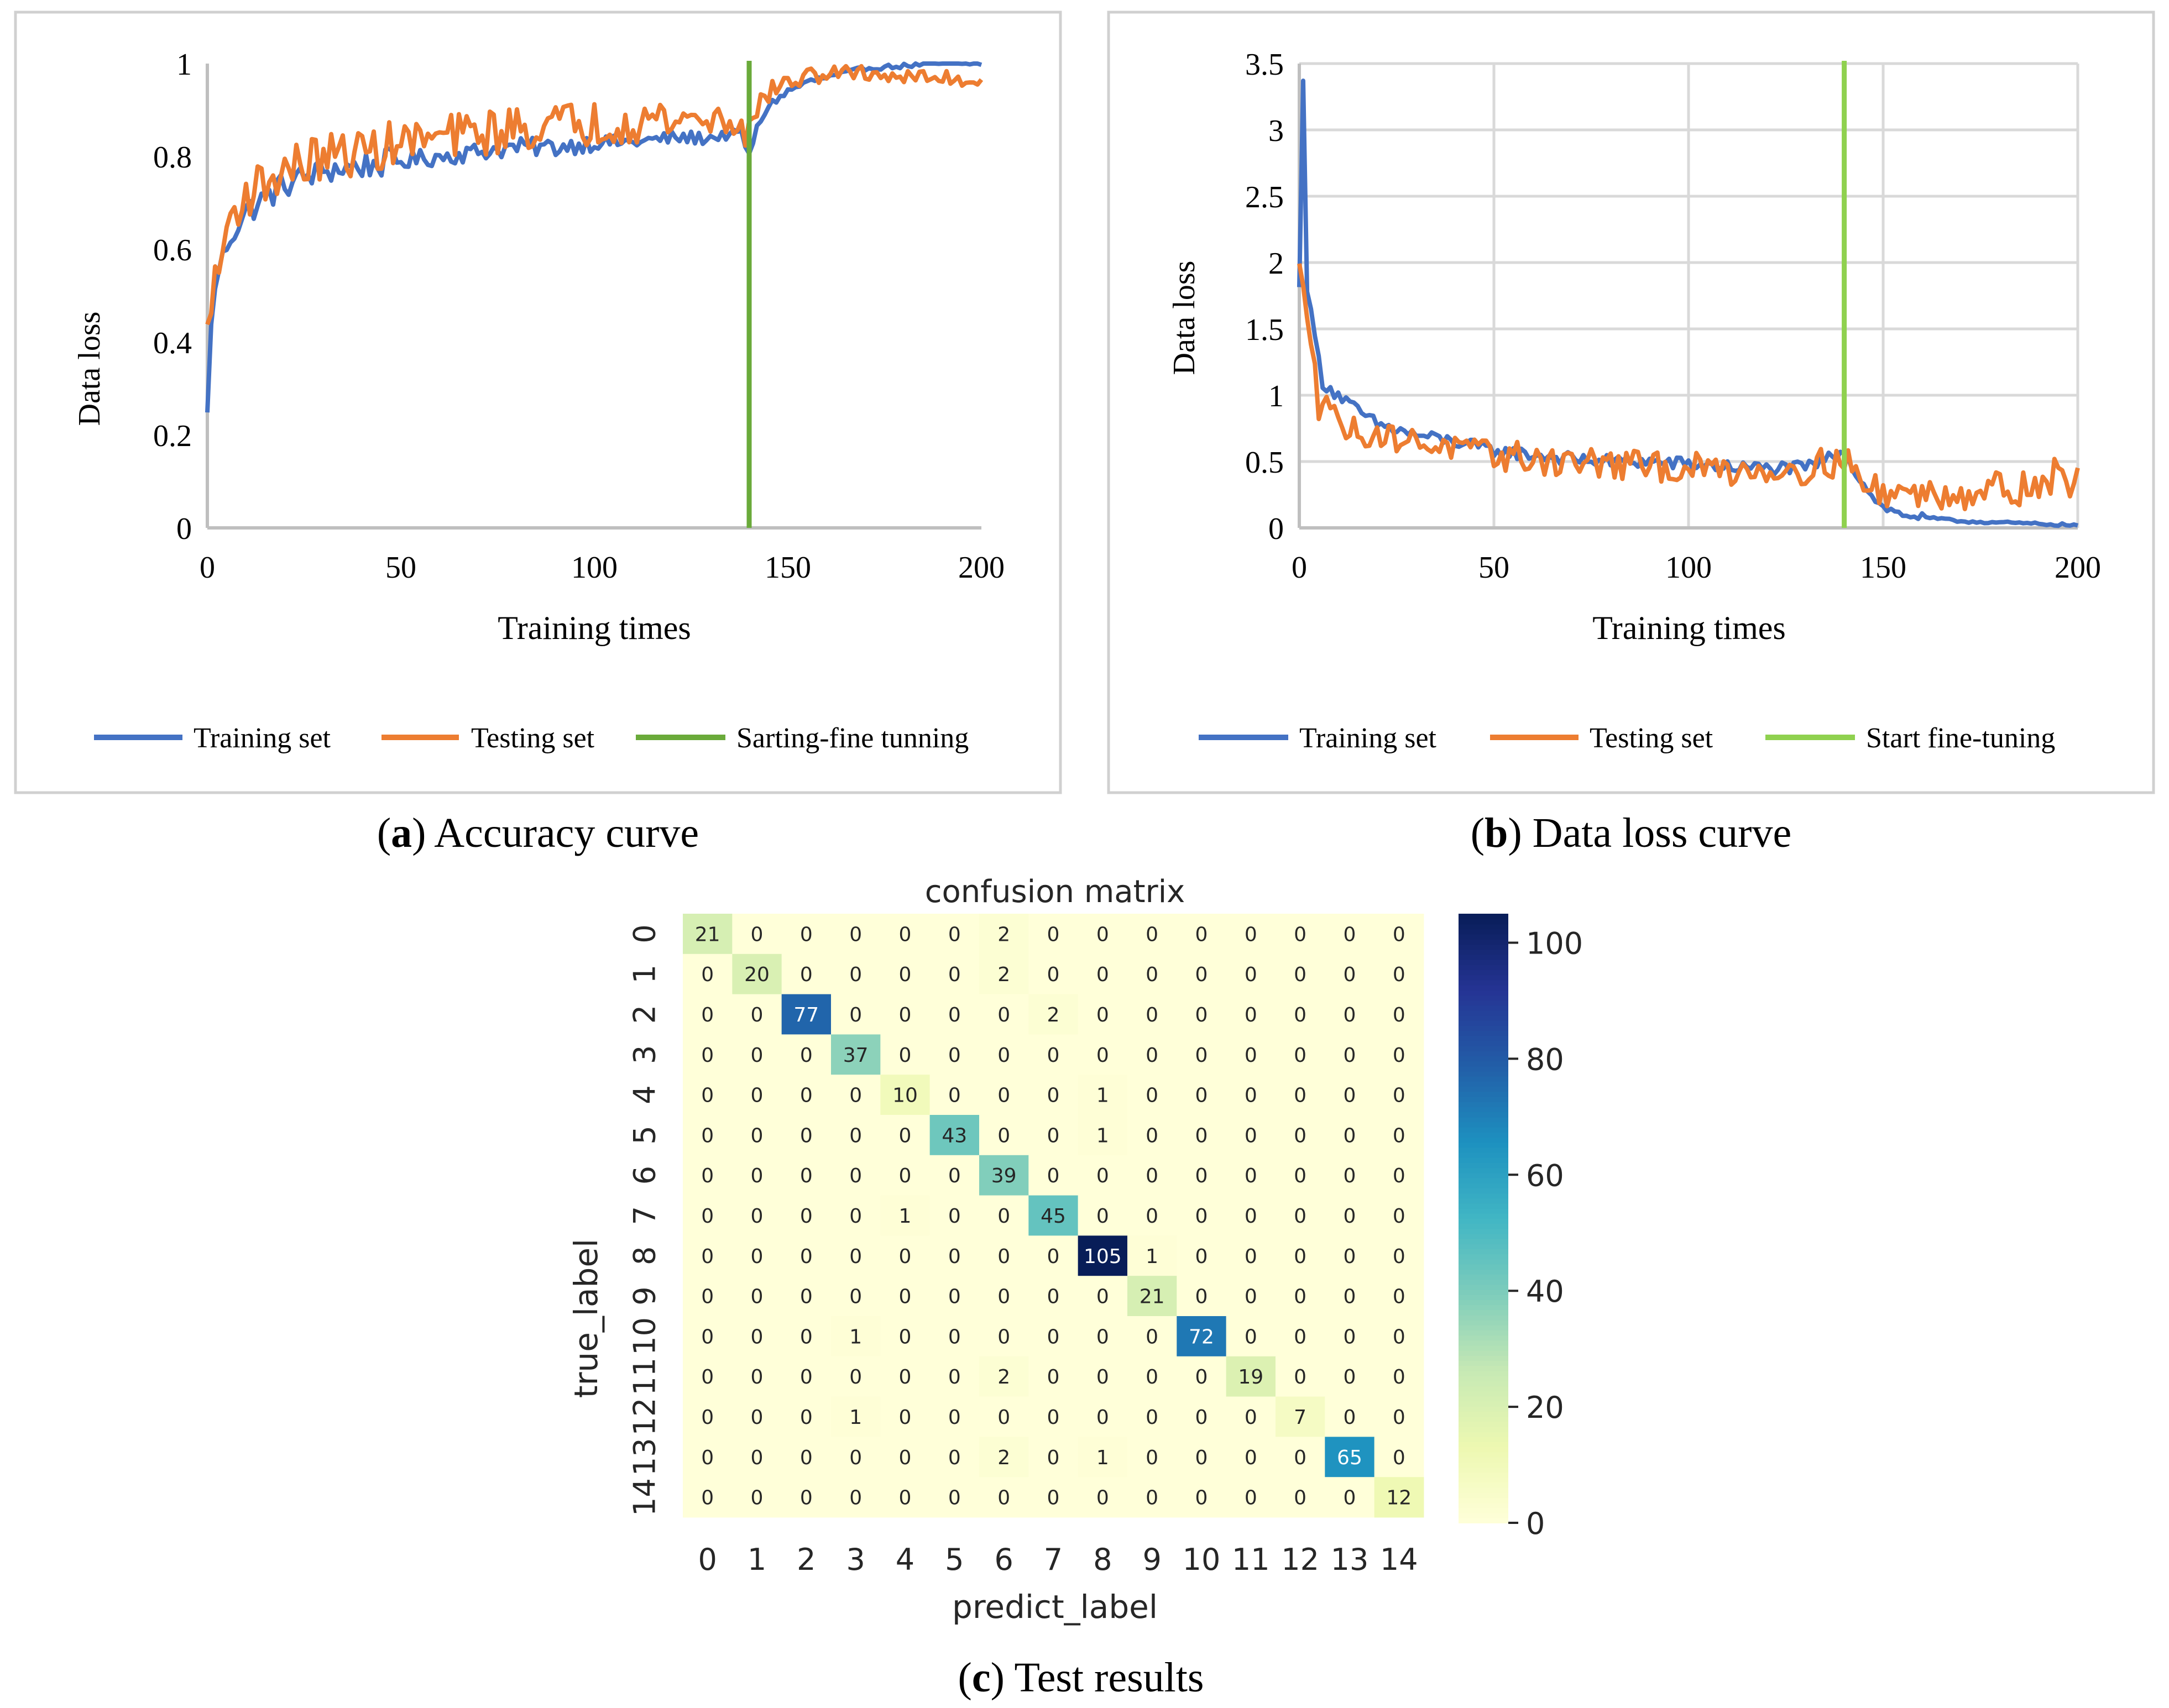 Image resolution: width=2169 pixels, height=1708 pixels. Describe the element at coordinates (1003, 1559) in the screenshot. I see `heatmap-xtick-label: 6` at that location.